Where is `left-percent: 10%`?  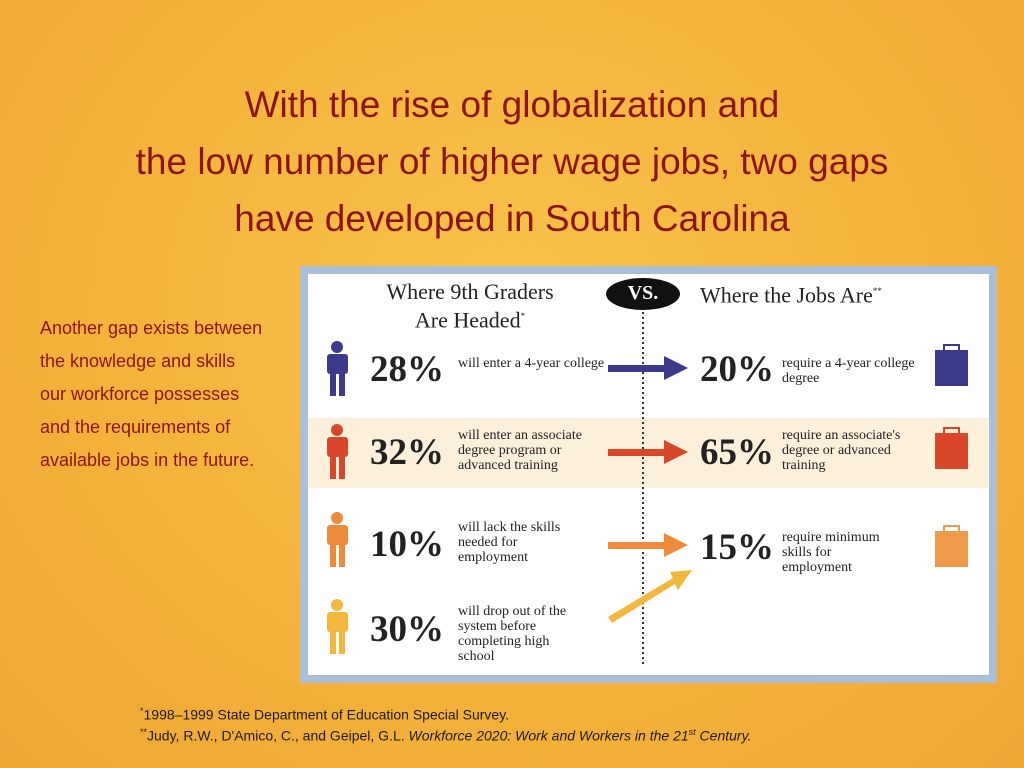 left-percent: 10% is located at coordinates (407, 544).